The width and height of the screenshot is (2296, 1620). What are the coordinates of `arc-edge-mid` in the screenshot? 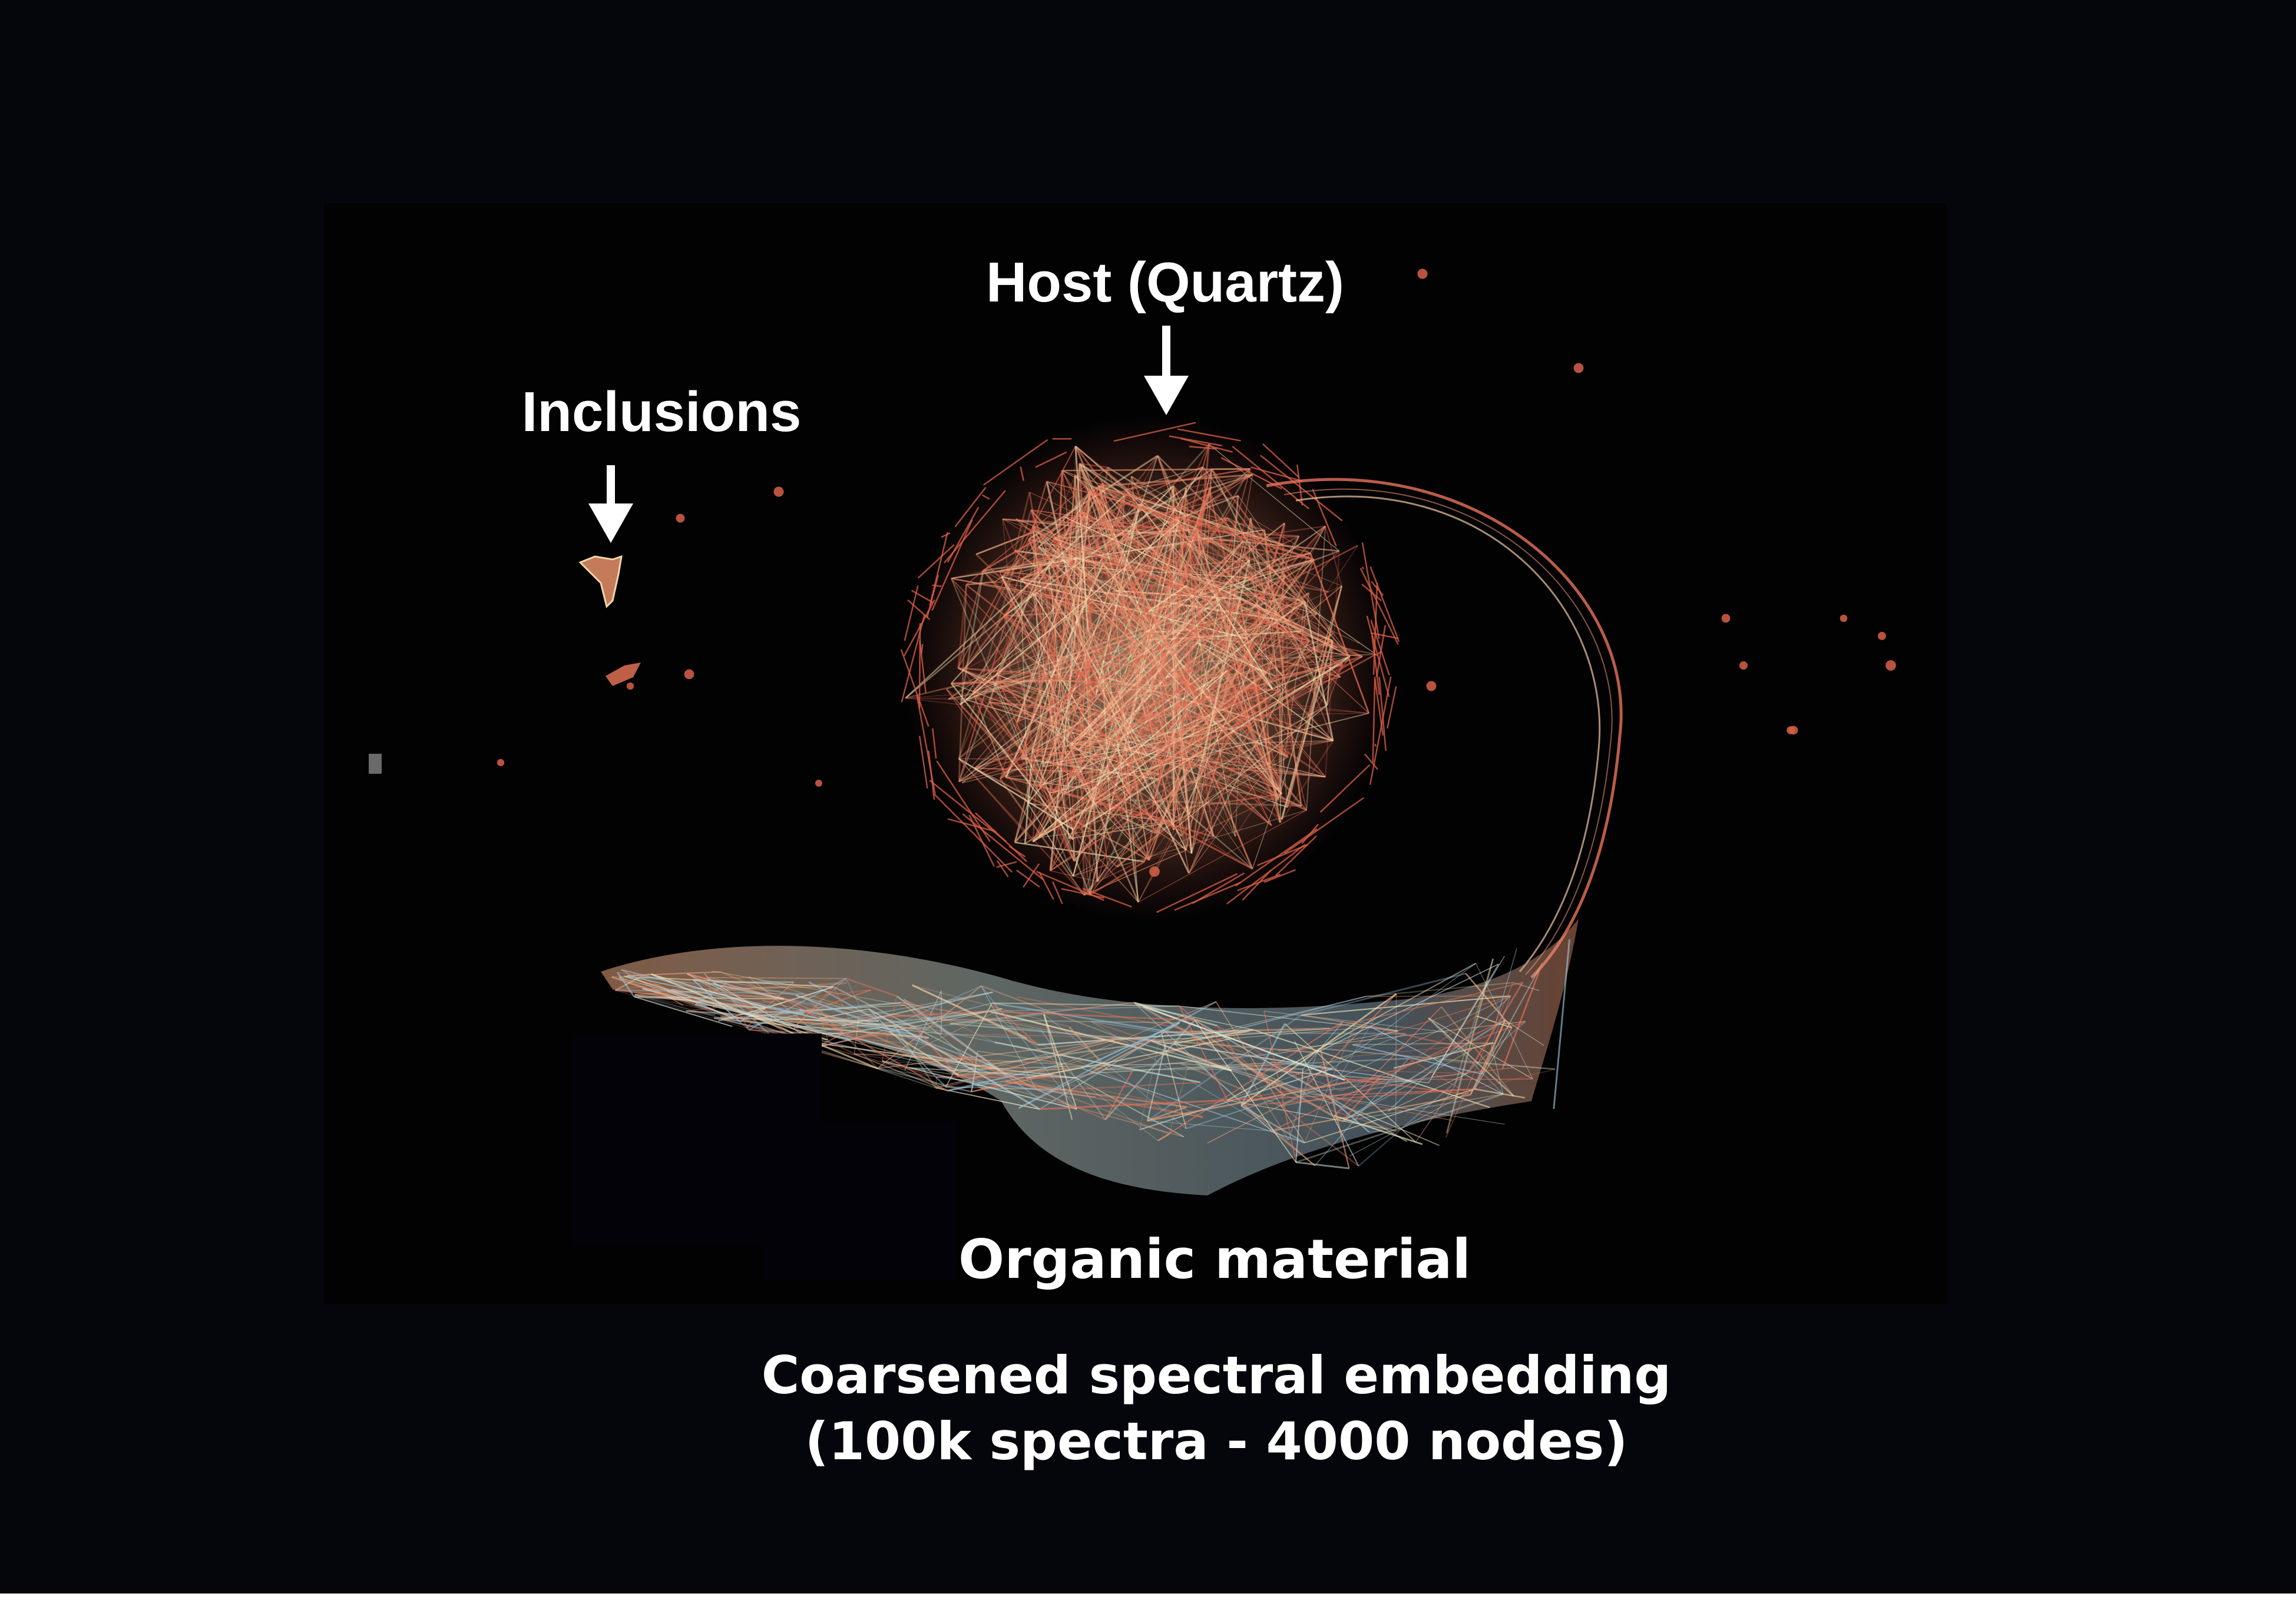 It's located at (1448, 731).